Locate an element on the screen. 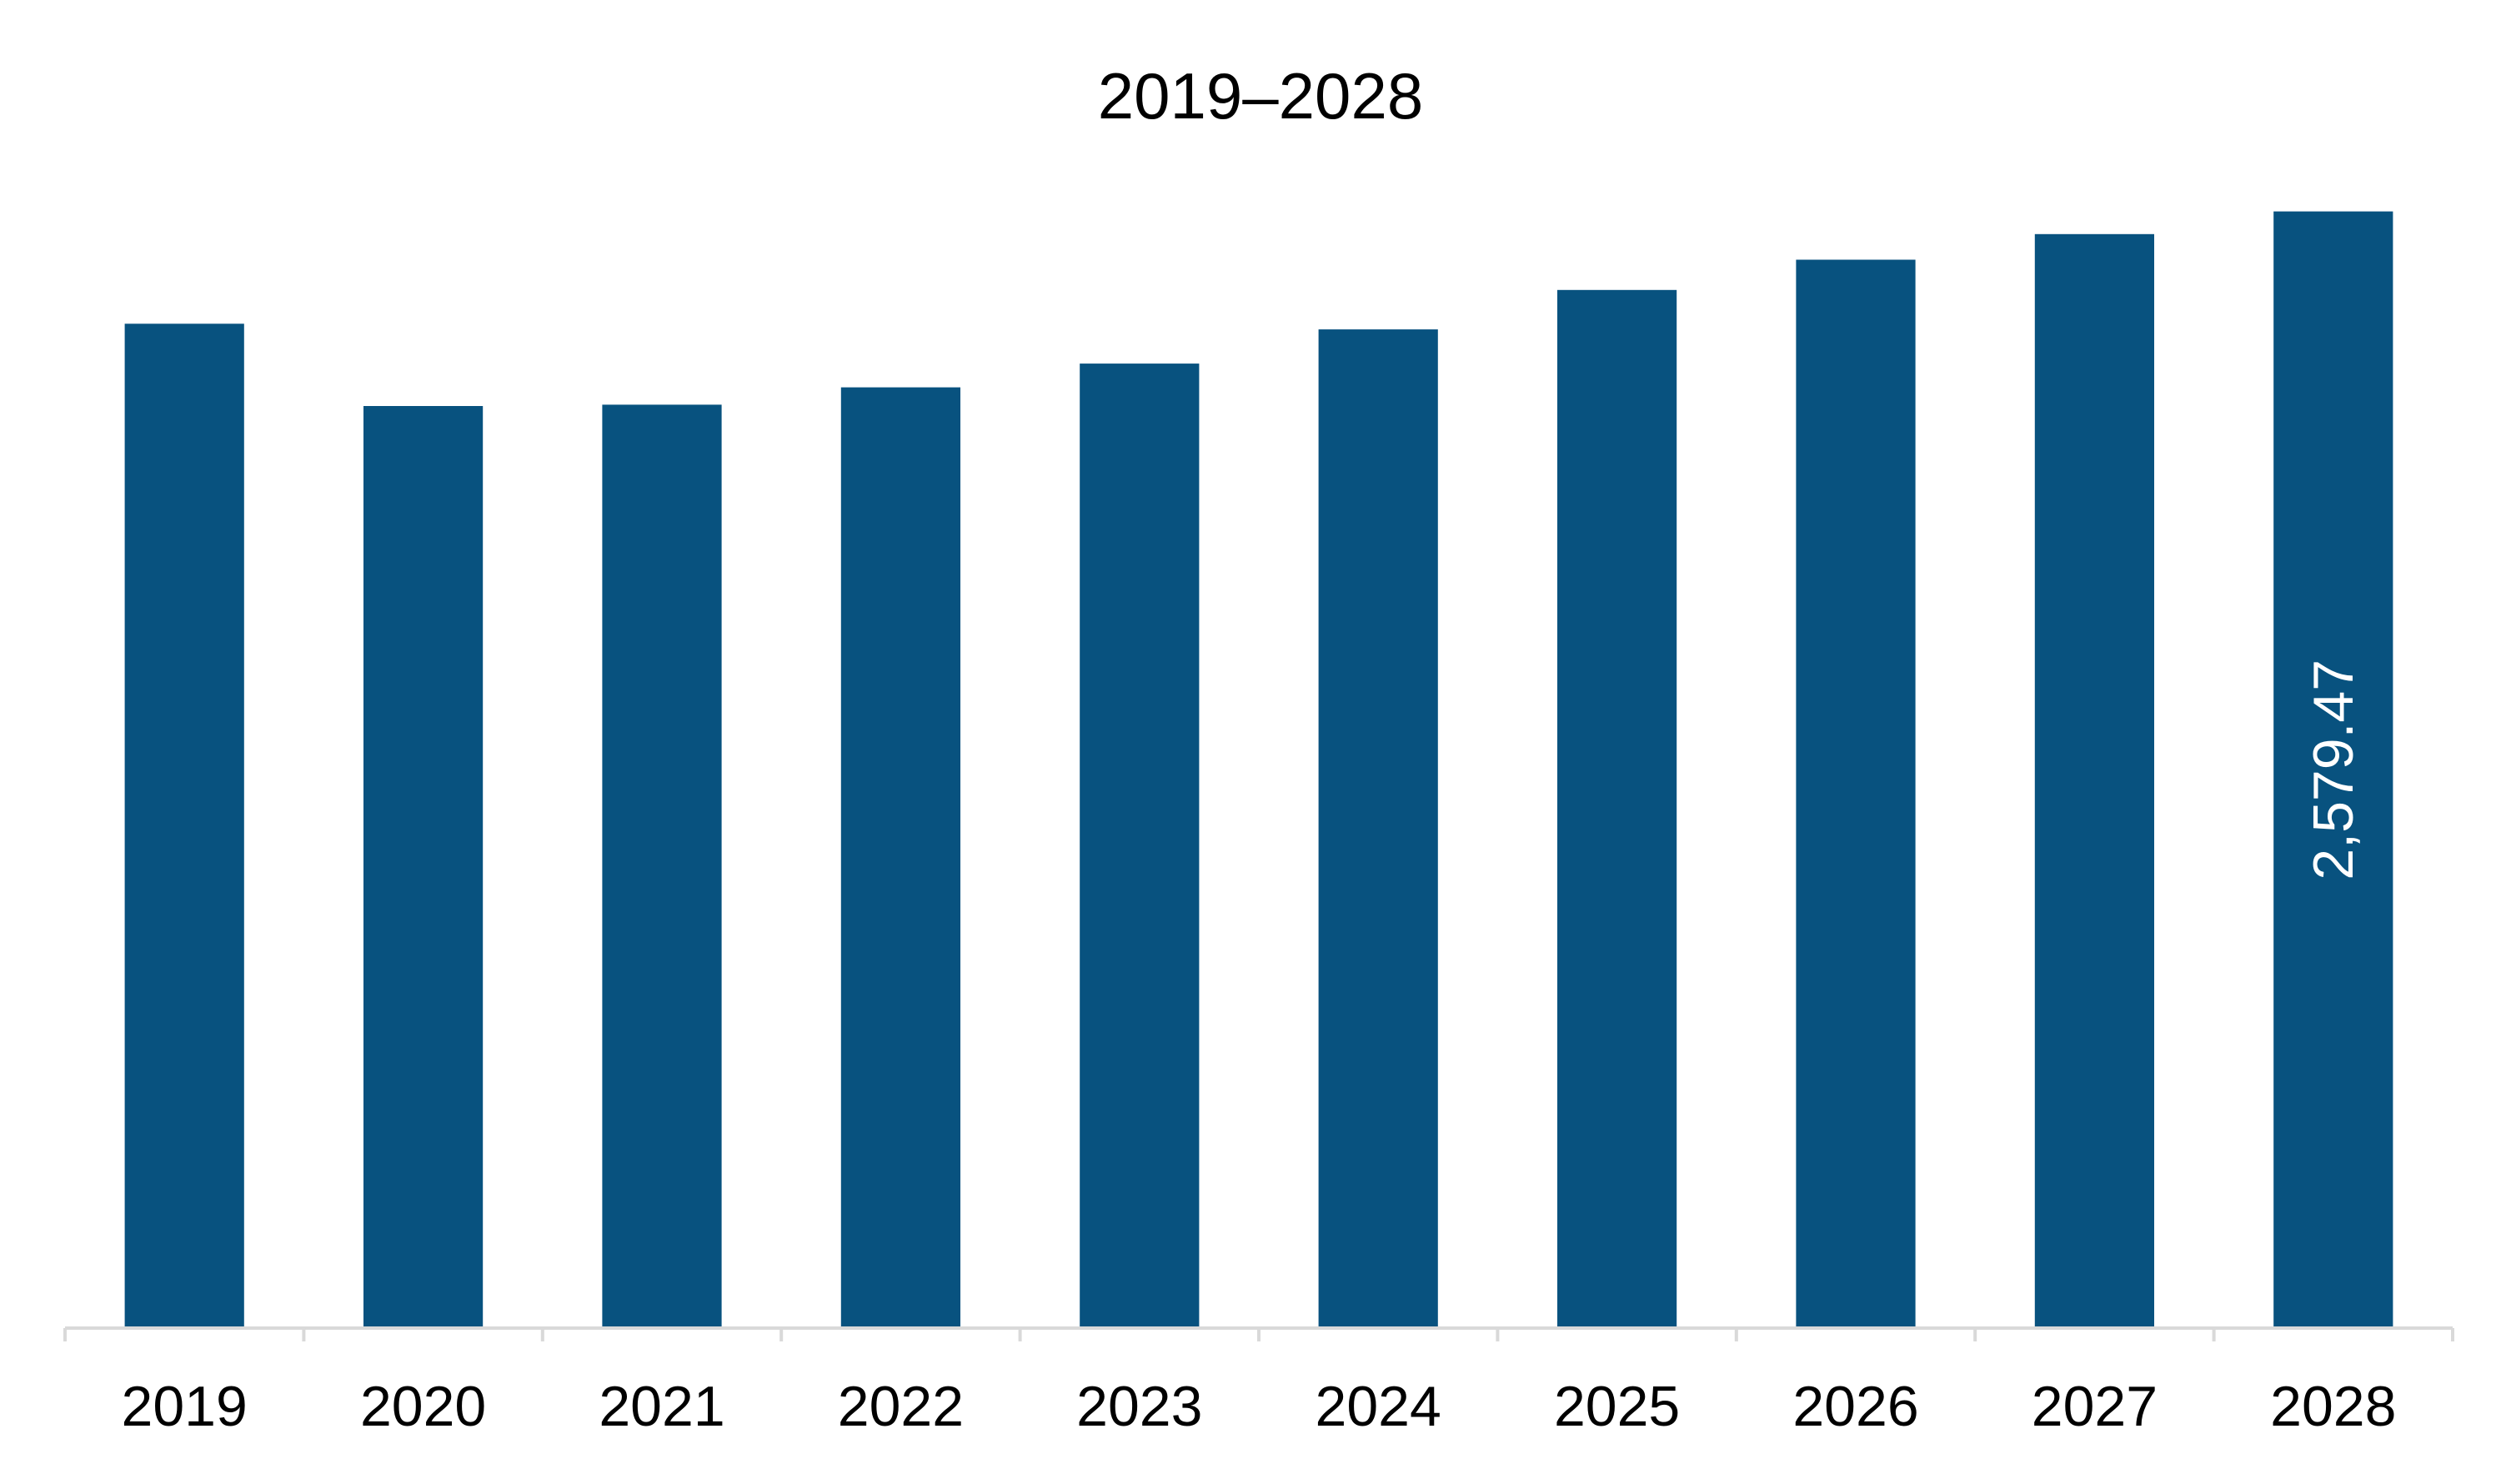 The height and width of the screenshot is (1484, 2501). x-axis: 2019 2020 2021 2022 2023 2024 2025 2026 2027 2028 is located at coordinates (1259, 1382).